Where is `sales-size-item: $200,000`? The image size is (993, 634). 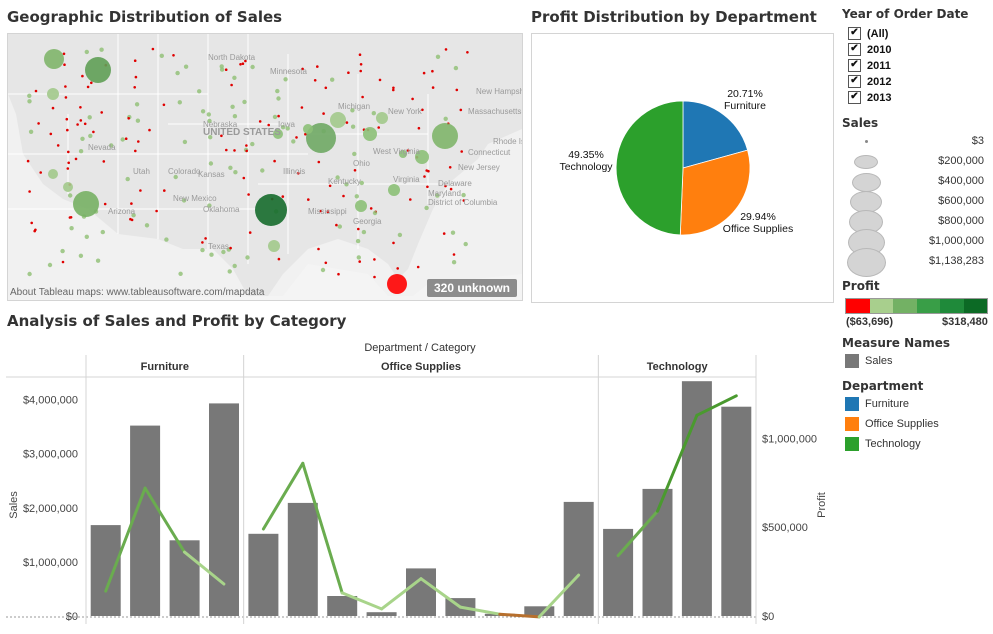
sales-size-item: $200,000 is located at coordinates (914, 162).